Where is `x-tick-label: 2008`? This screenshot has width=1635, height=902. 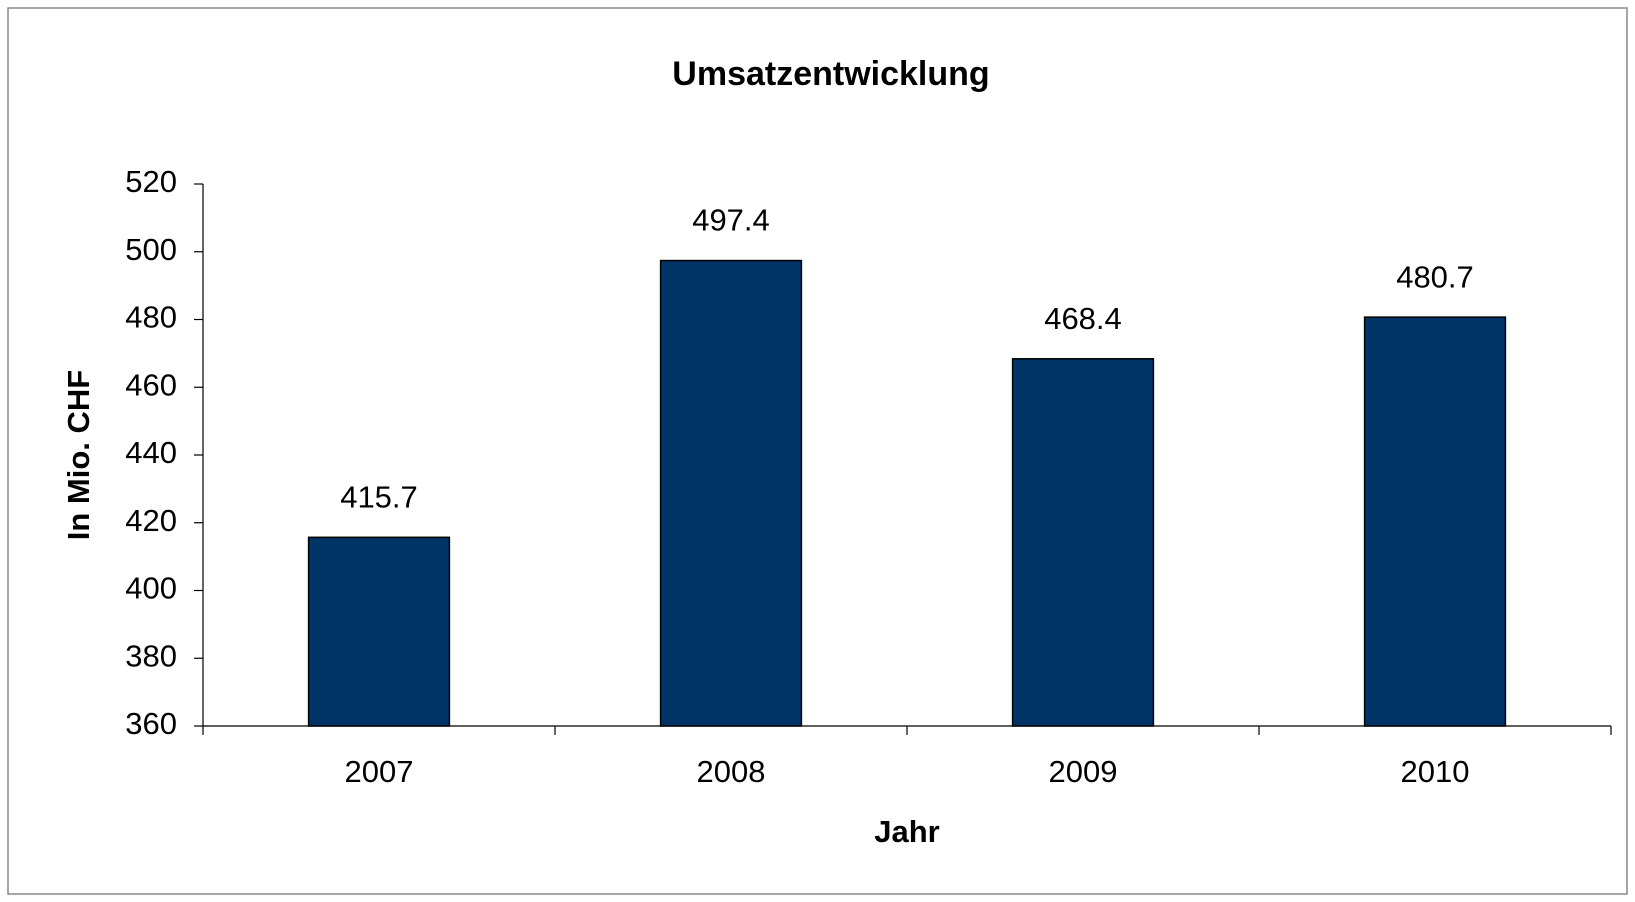 x-tick-label: 2008 is located at coordinates (731, 771).